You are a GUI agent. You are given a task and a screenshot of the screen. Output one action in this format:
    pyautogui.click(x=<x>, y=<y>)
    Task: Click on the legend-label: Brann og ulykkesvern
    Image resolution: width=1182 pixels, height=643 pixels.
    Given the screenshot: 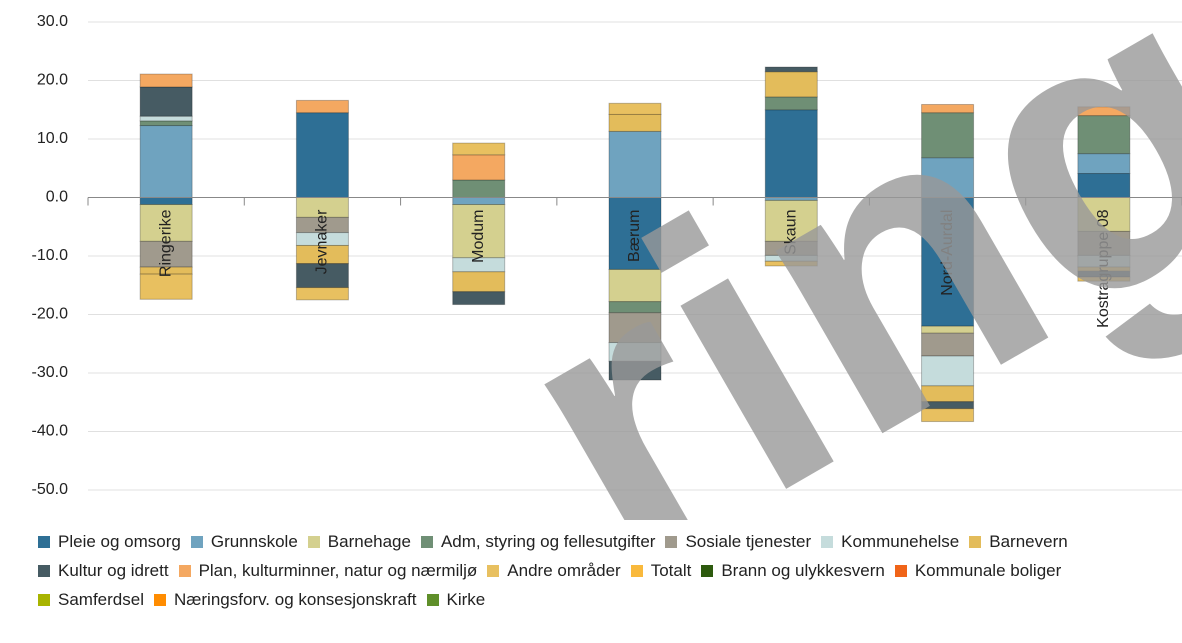 What is the action you would take?
    pyautogui.click(x=803, y=570)
    